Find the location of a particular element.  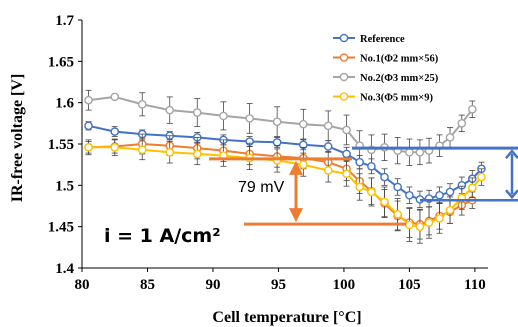

legend-item: No.1(Φ2 mm×56) is located at coordinates (386, 59).